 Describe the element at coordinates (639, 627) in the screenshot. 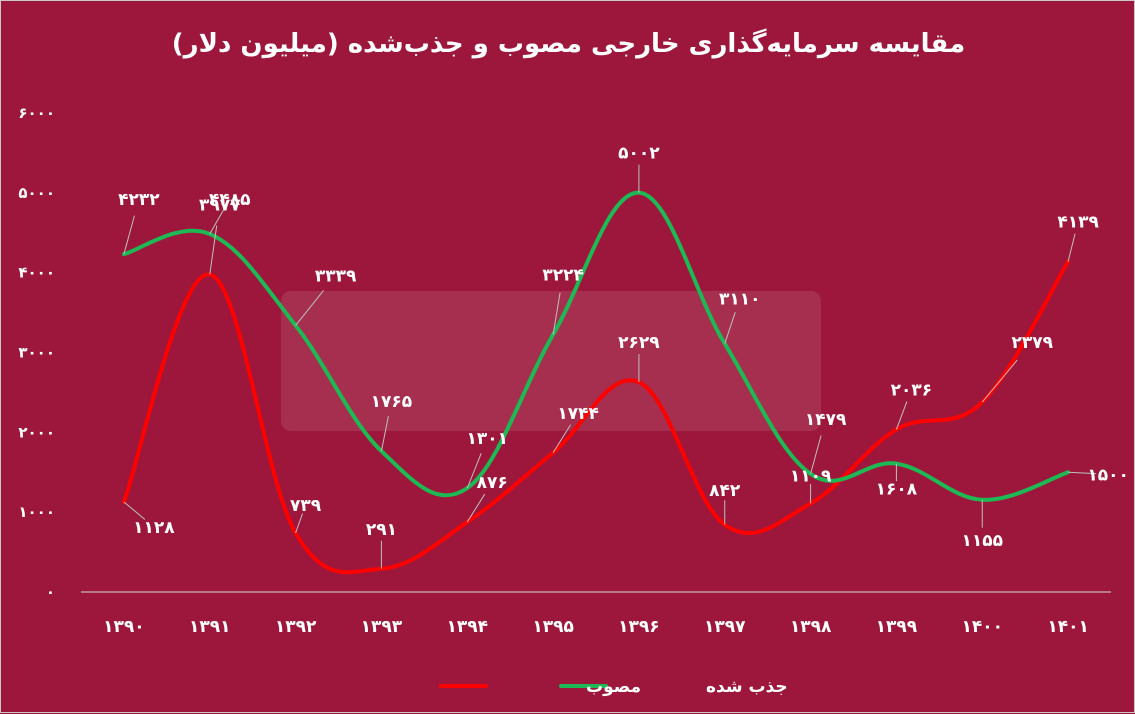

I see `x-tick-label: ۱۳۹۶` at that location.